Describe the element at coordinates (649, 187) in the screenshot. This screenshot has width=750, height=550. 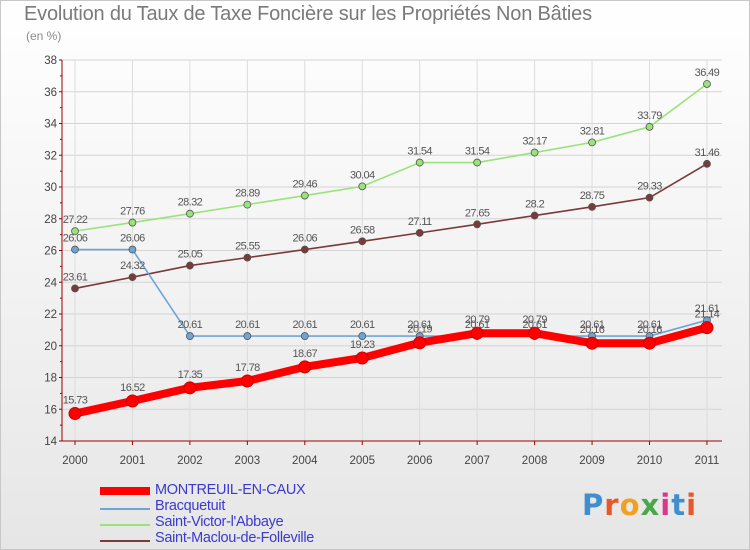
I see `data-label: 29.33` at that location.